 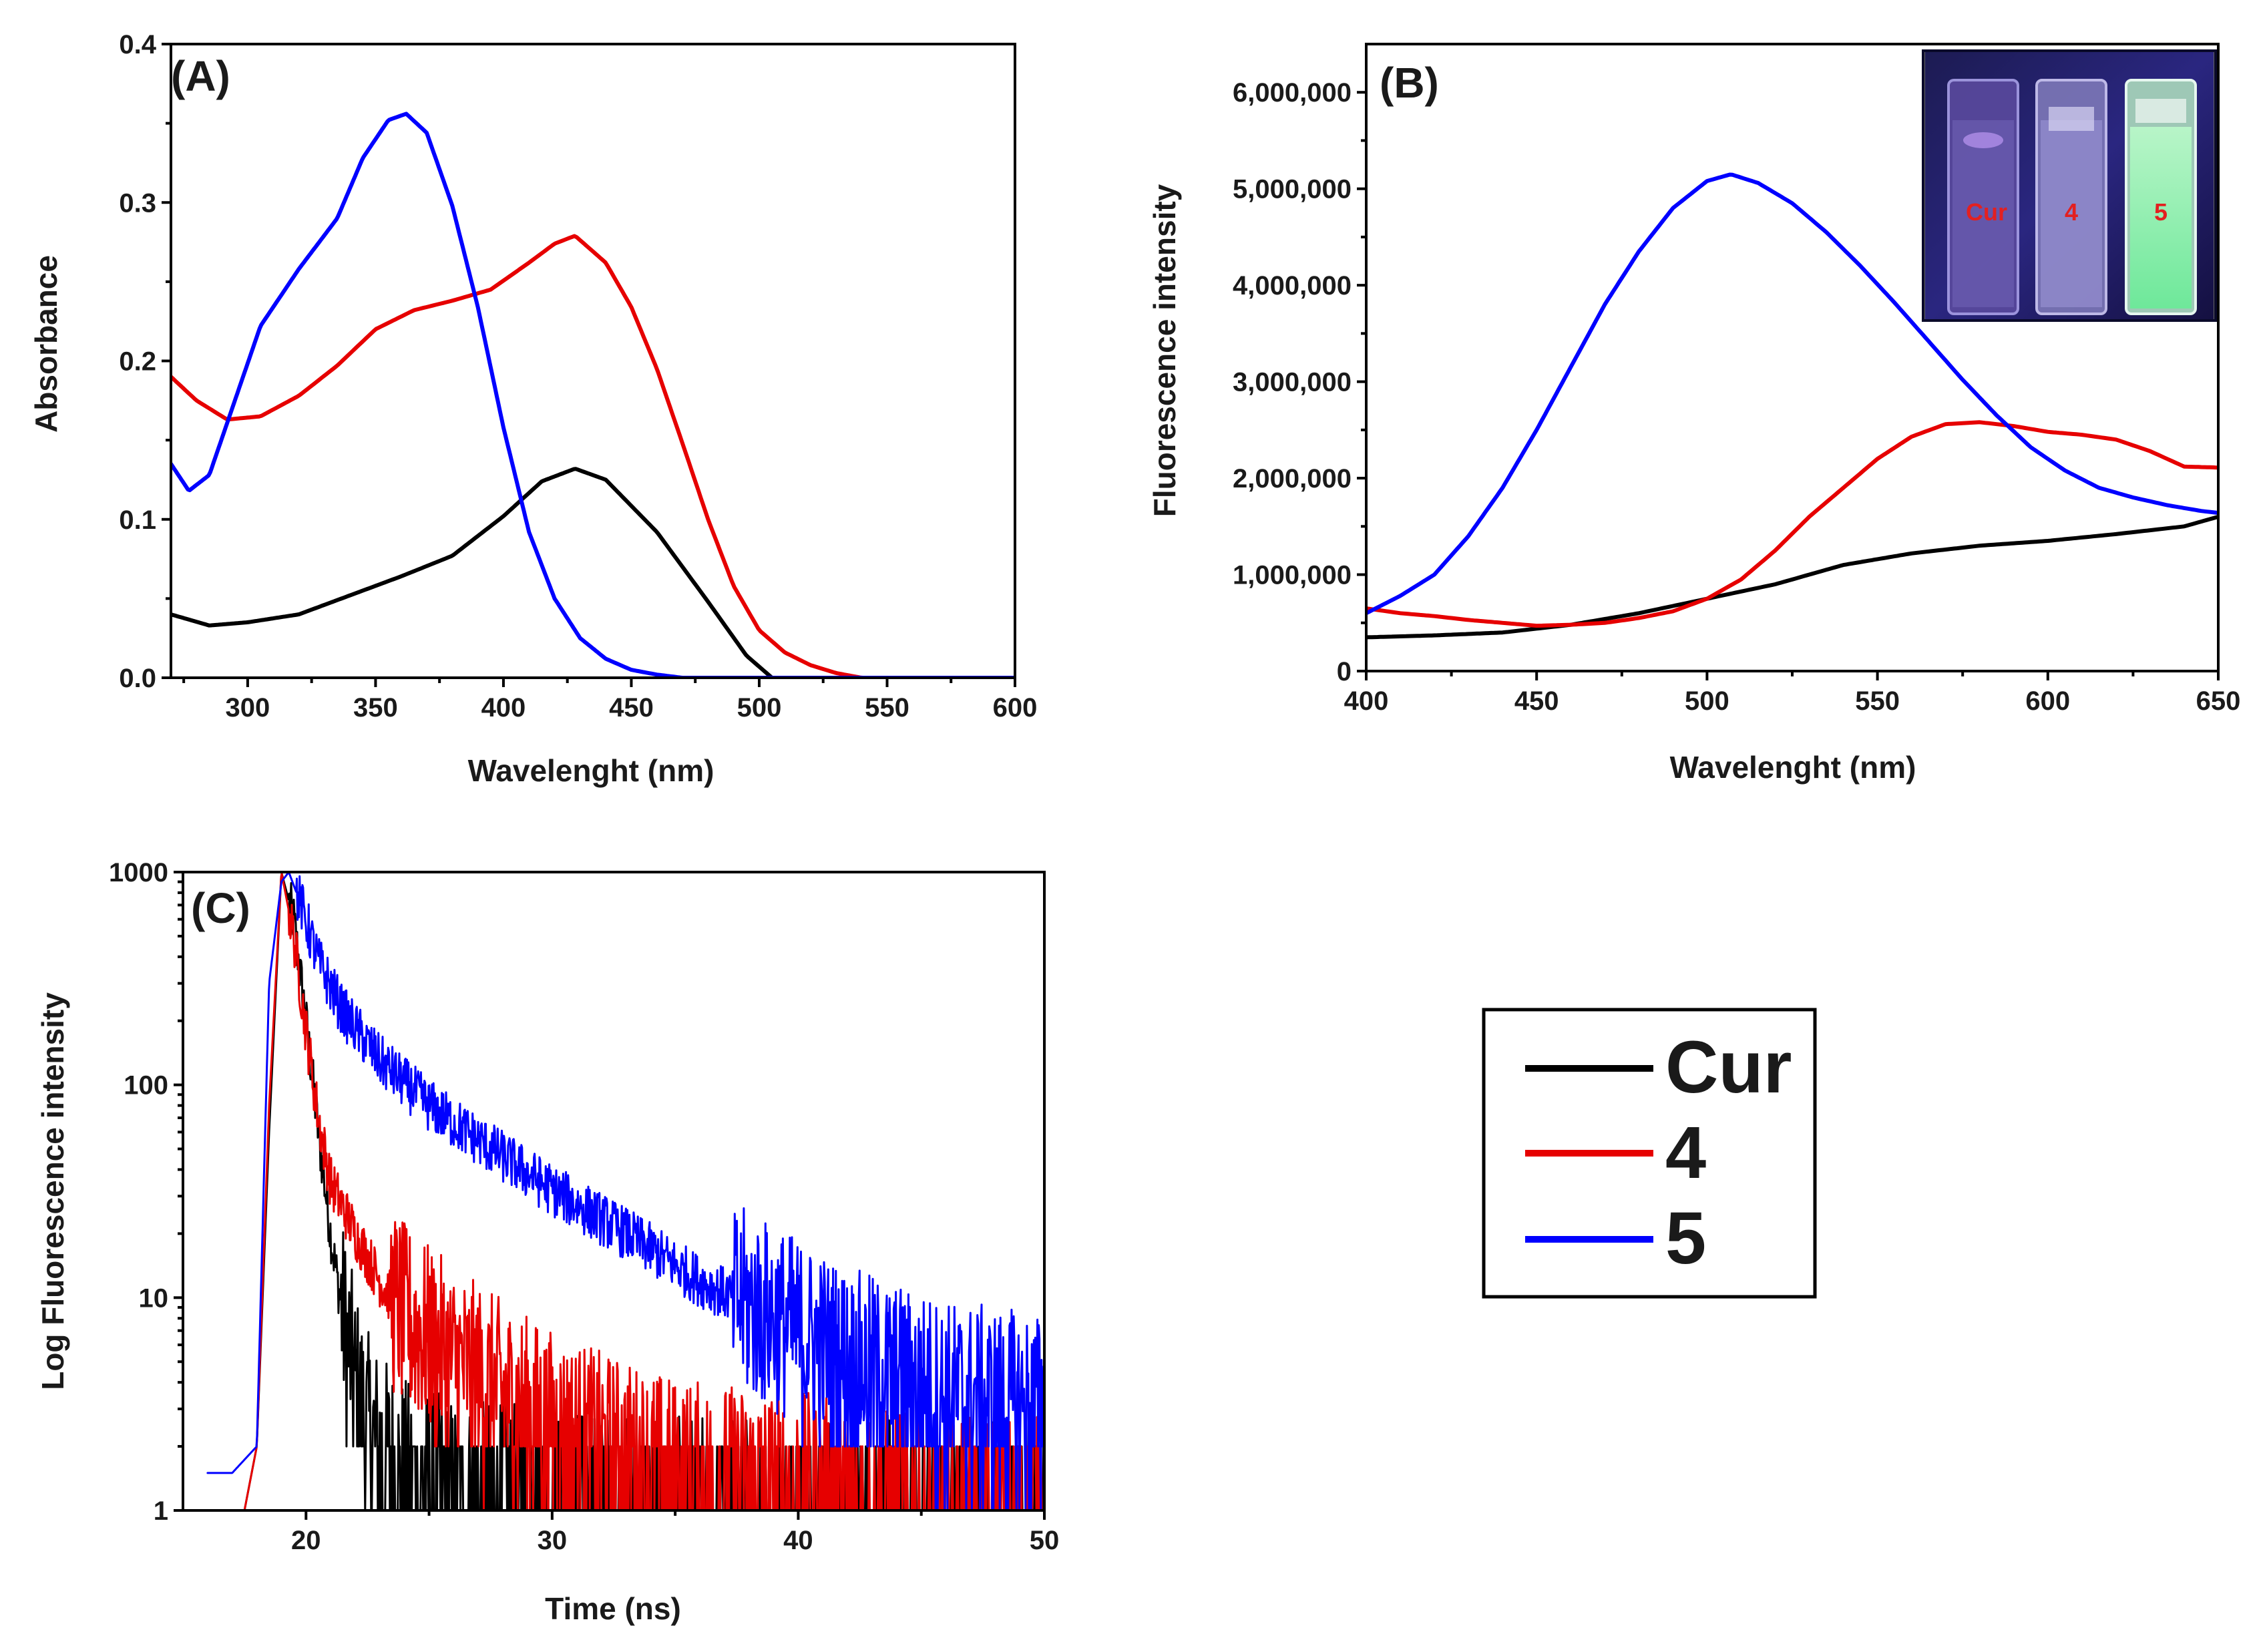 I want to click on y-tick-label: 0.0, so click(x=138, y=678).